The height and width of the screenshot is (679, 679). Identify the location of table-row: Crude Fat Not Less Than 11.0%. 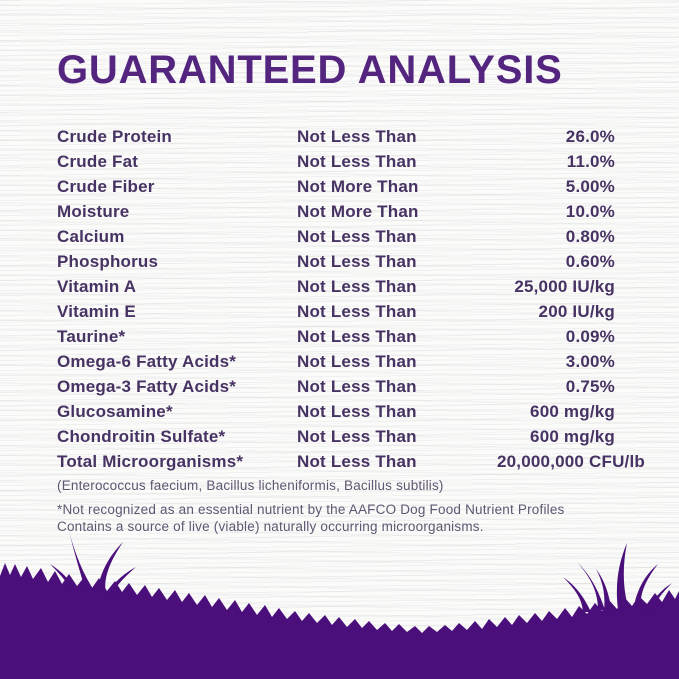
(336, 161).